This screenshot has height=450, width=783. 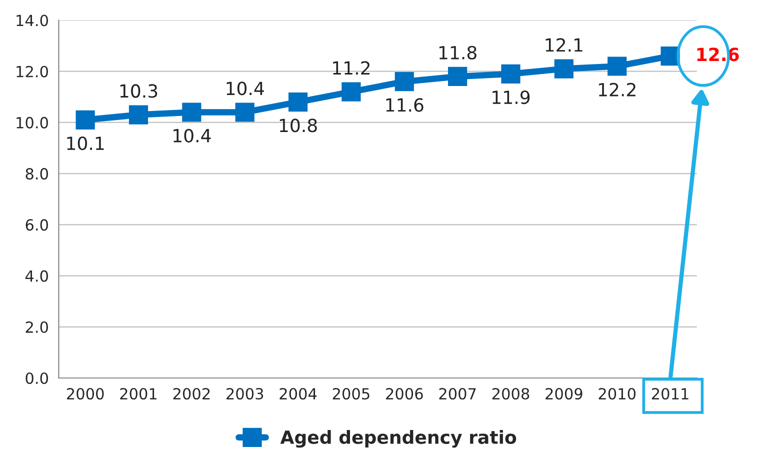 What do you see at coordinates (351, 68) in the screenshot?
I see `data-label: 11.2` at bounding box center [351, 68].